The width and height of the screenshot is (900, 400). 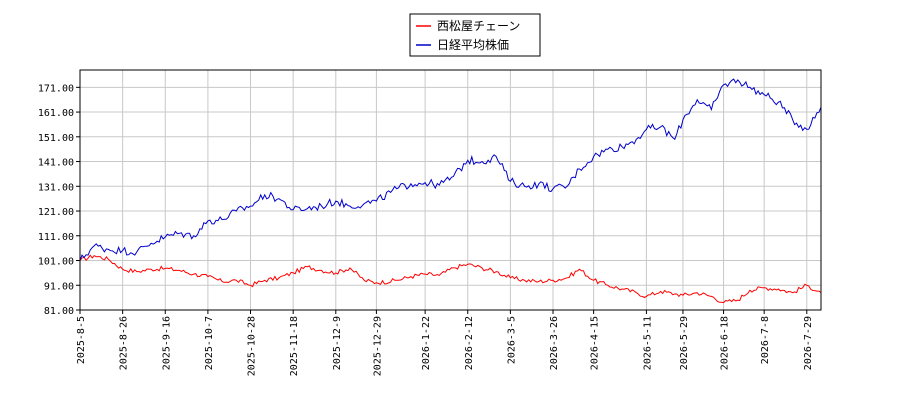 I want to click on y-tick-label: 81.00, so click(x=59, y=311).